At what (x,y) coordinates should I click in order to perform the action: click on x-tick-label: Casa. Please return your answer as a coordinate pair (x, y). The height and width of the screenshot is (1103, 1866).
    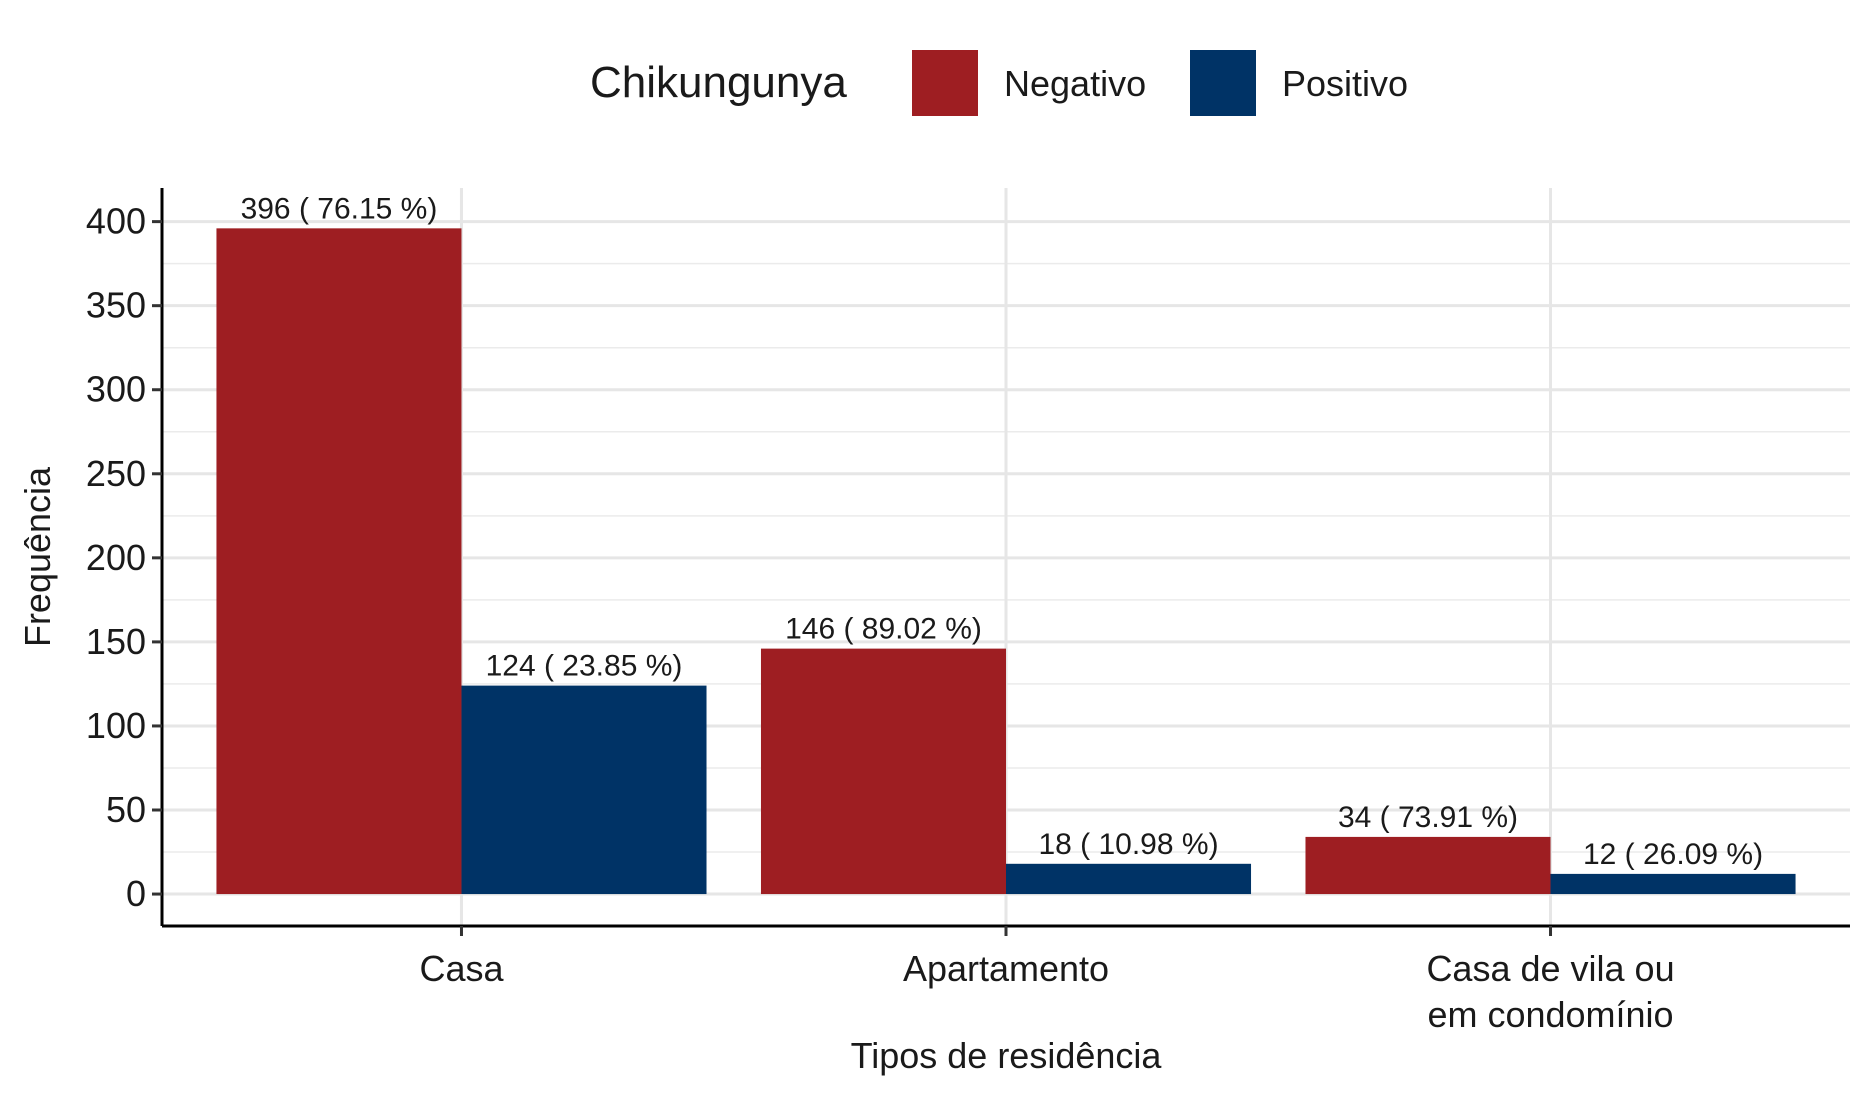
    Looking at the image, I should click on (461, 968).